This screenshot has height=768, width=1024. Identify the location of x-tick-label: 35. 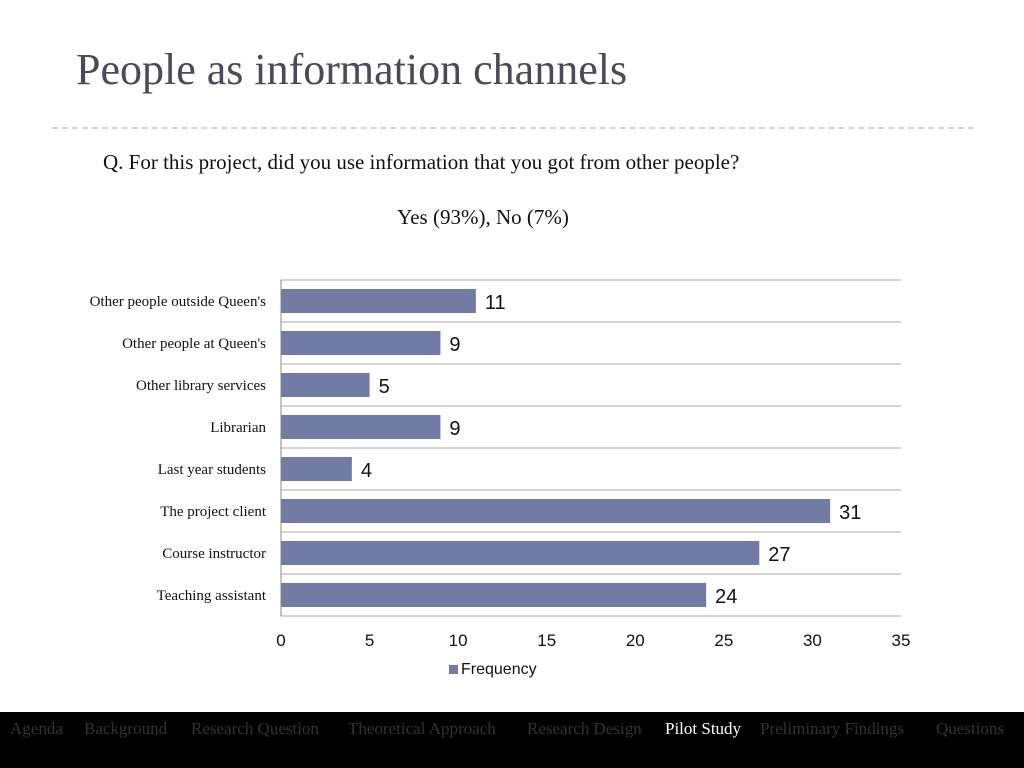
(901, 640).